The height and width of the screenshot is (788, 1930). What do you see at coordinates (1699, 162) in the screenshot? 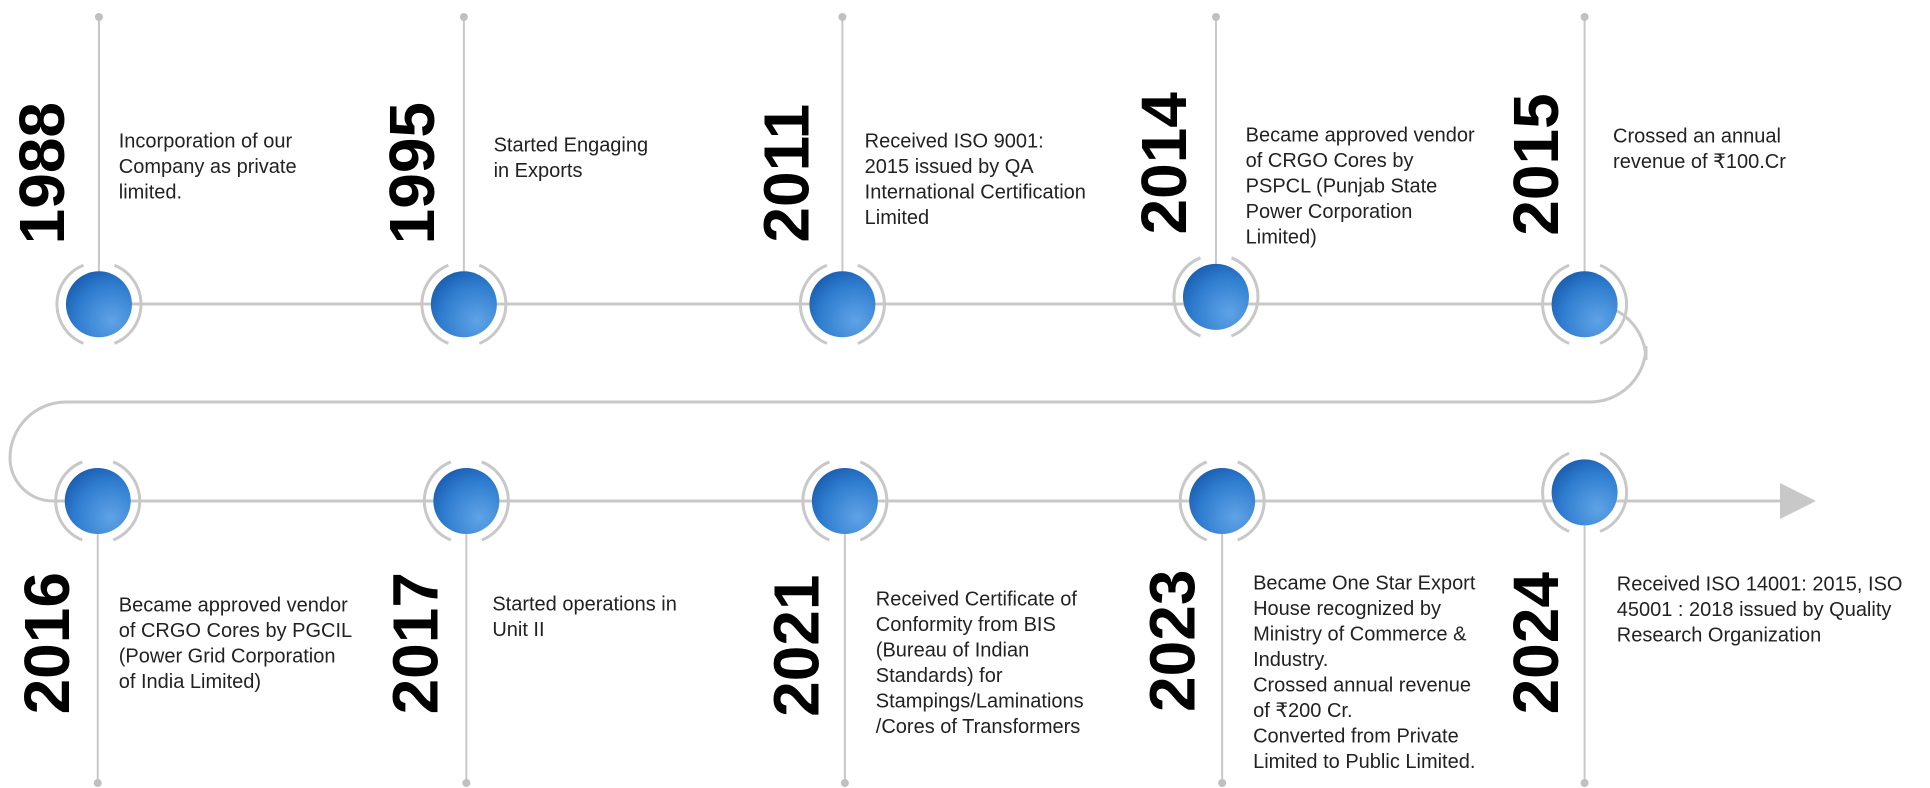
I see `description-line: revenue of ₹100.Cr` at bounding box center [1699, 162].